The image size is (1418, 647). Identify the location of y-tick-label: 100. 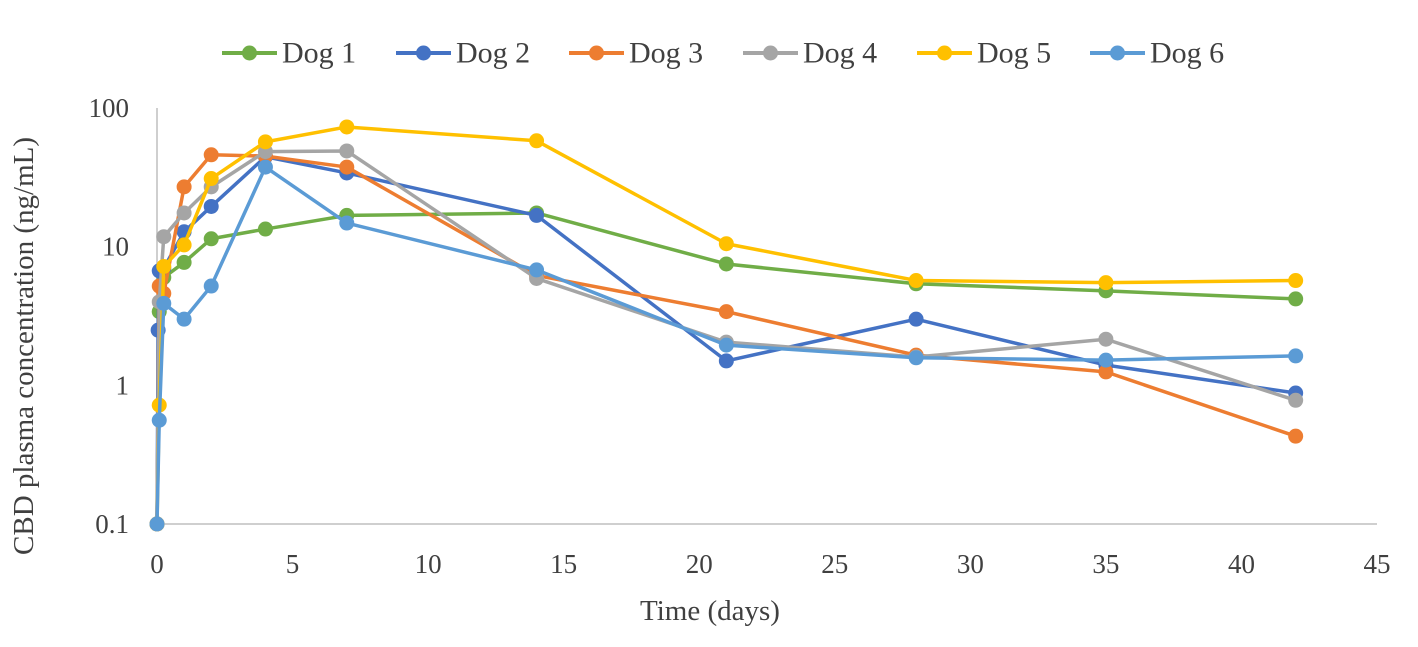
(109, 108).